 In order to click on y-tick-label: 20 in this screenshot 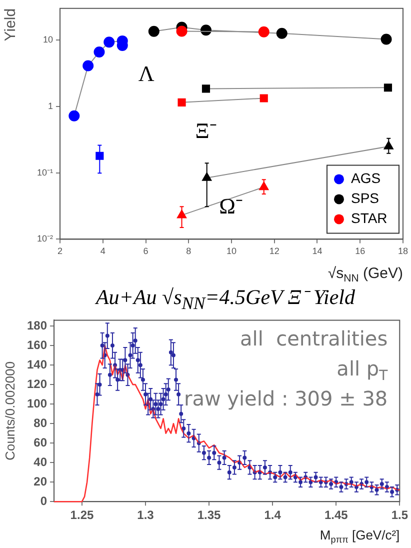, I will do `click(41, 481)`.